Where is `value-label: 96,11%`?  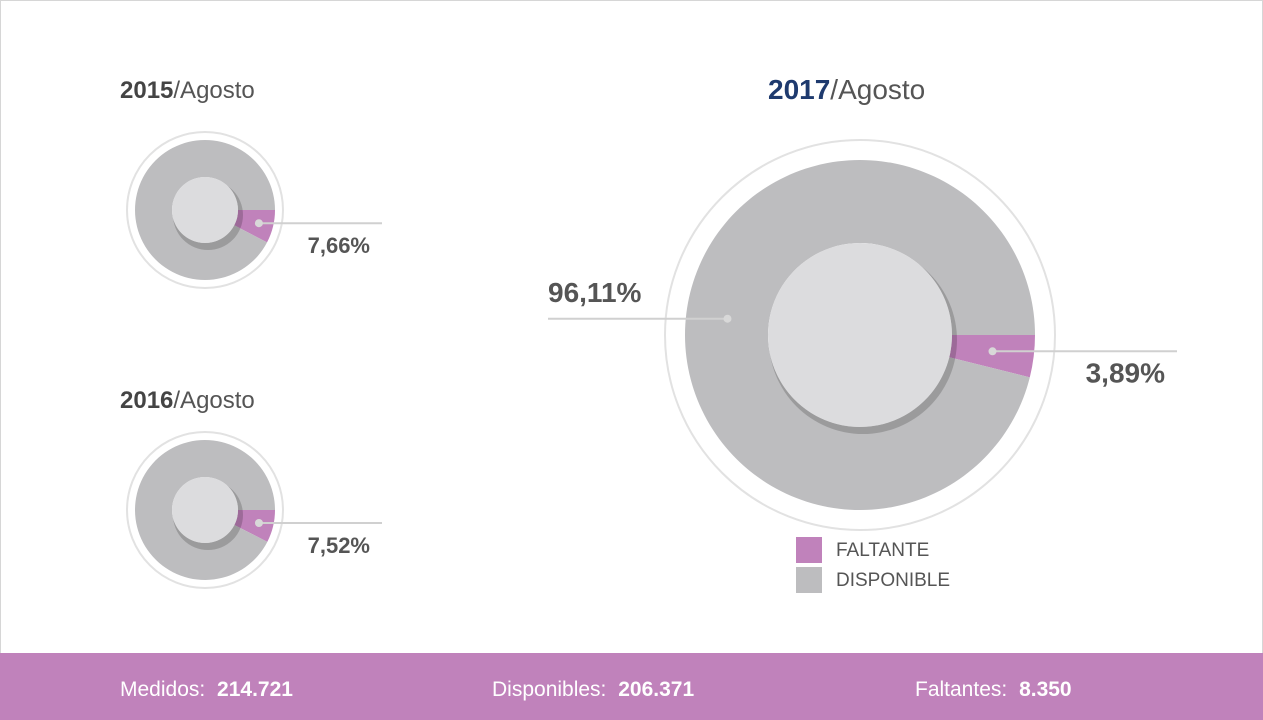 value-label: 96,11% is located at coordinates (595, 292).